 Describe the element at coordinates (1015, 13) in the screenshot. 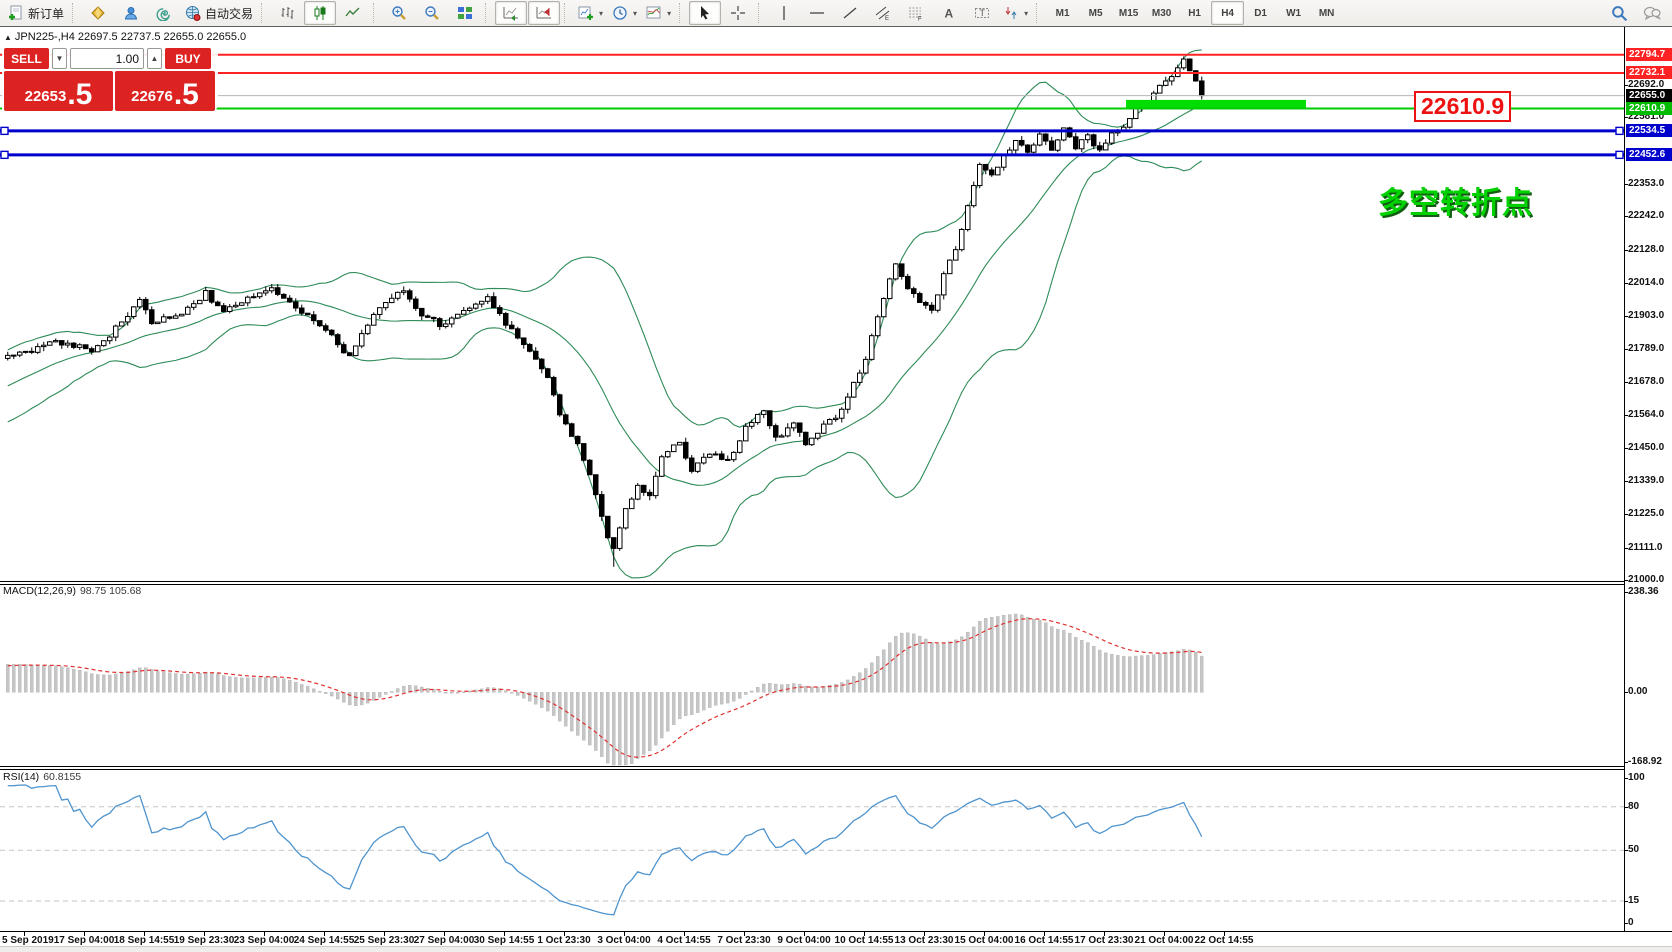

I see `shapes-button: ▾` at that location.